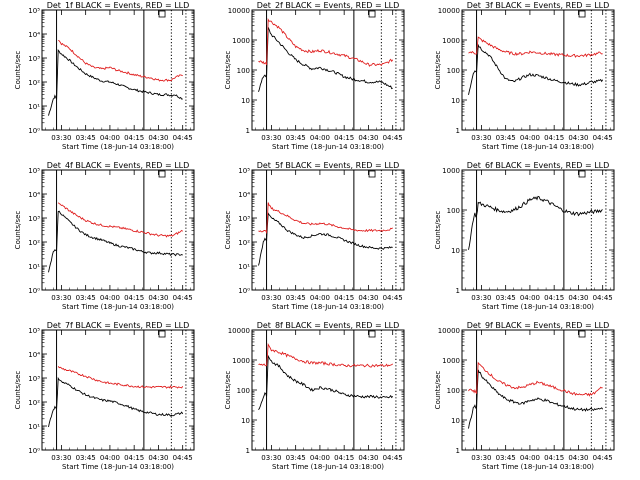 This screenshot has width=640, height=480. I want to click on plot-title: Det_1f BLACK = Events, RED = LLD, so click(118, 5).